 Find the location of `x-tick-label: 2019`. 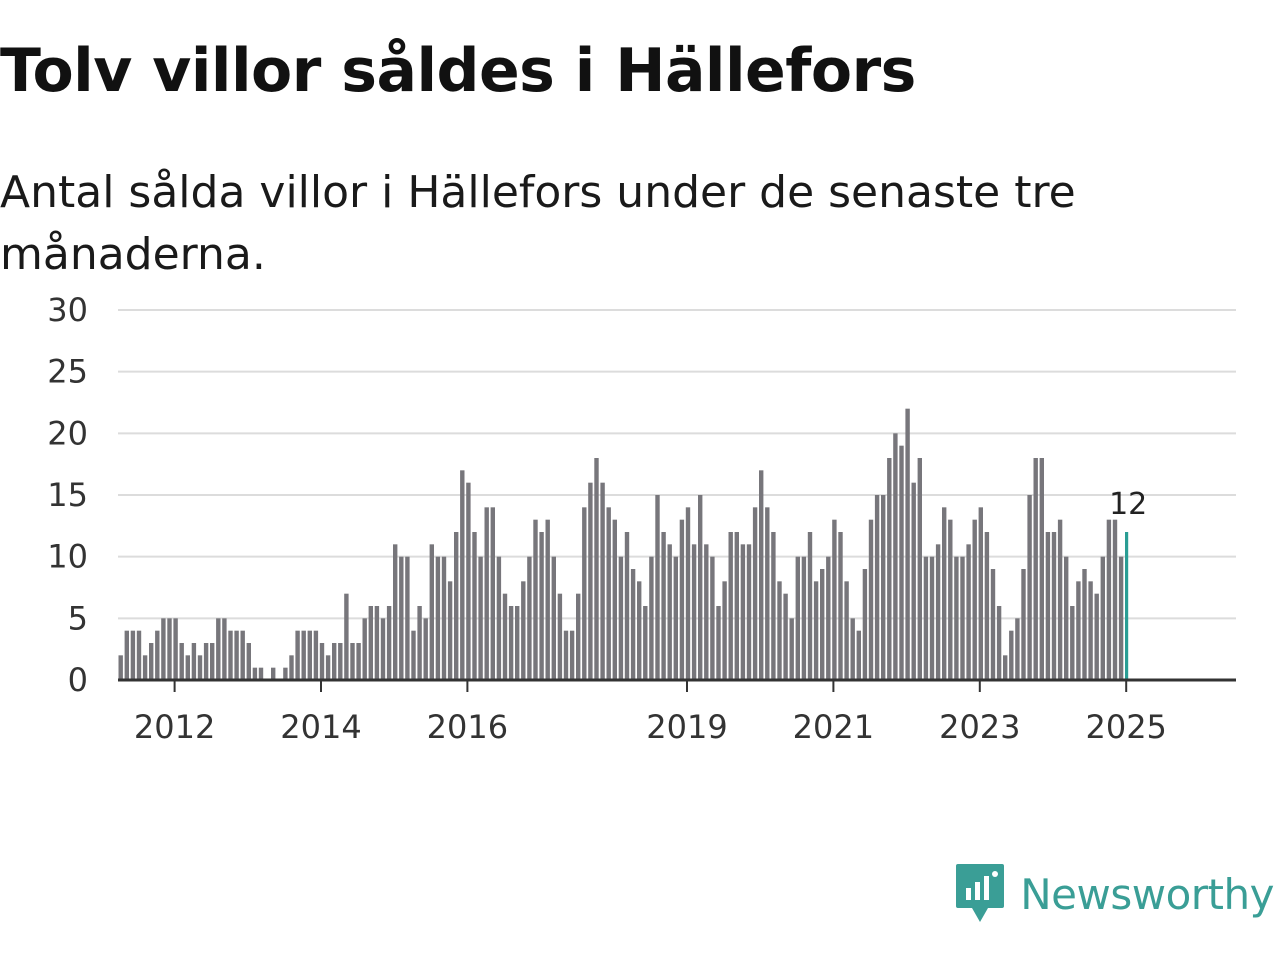

x-tick-label: 2019 is located at coordinates (686, 727).